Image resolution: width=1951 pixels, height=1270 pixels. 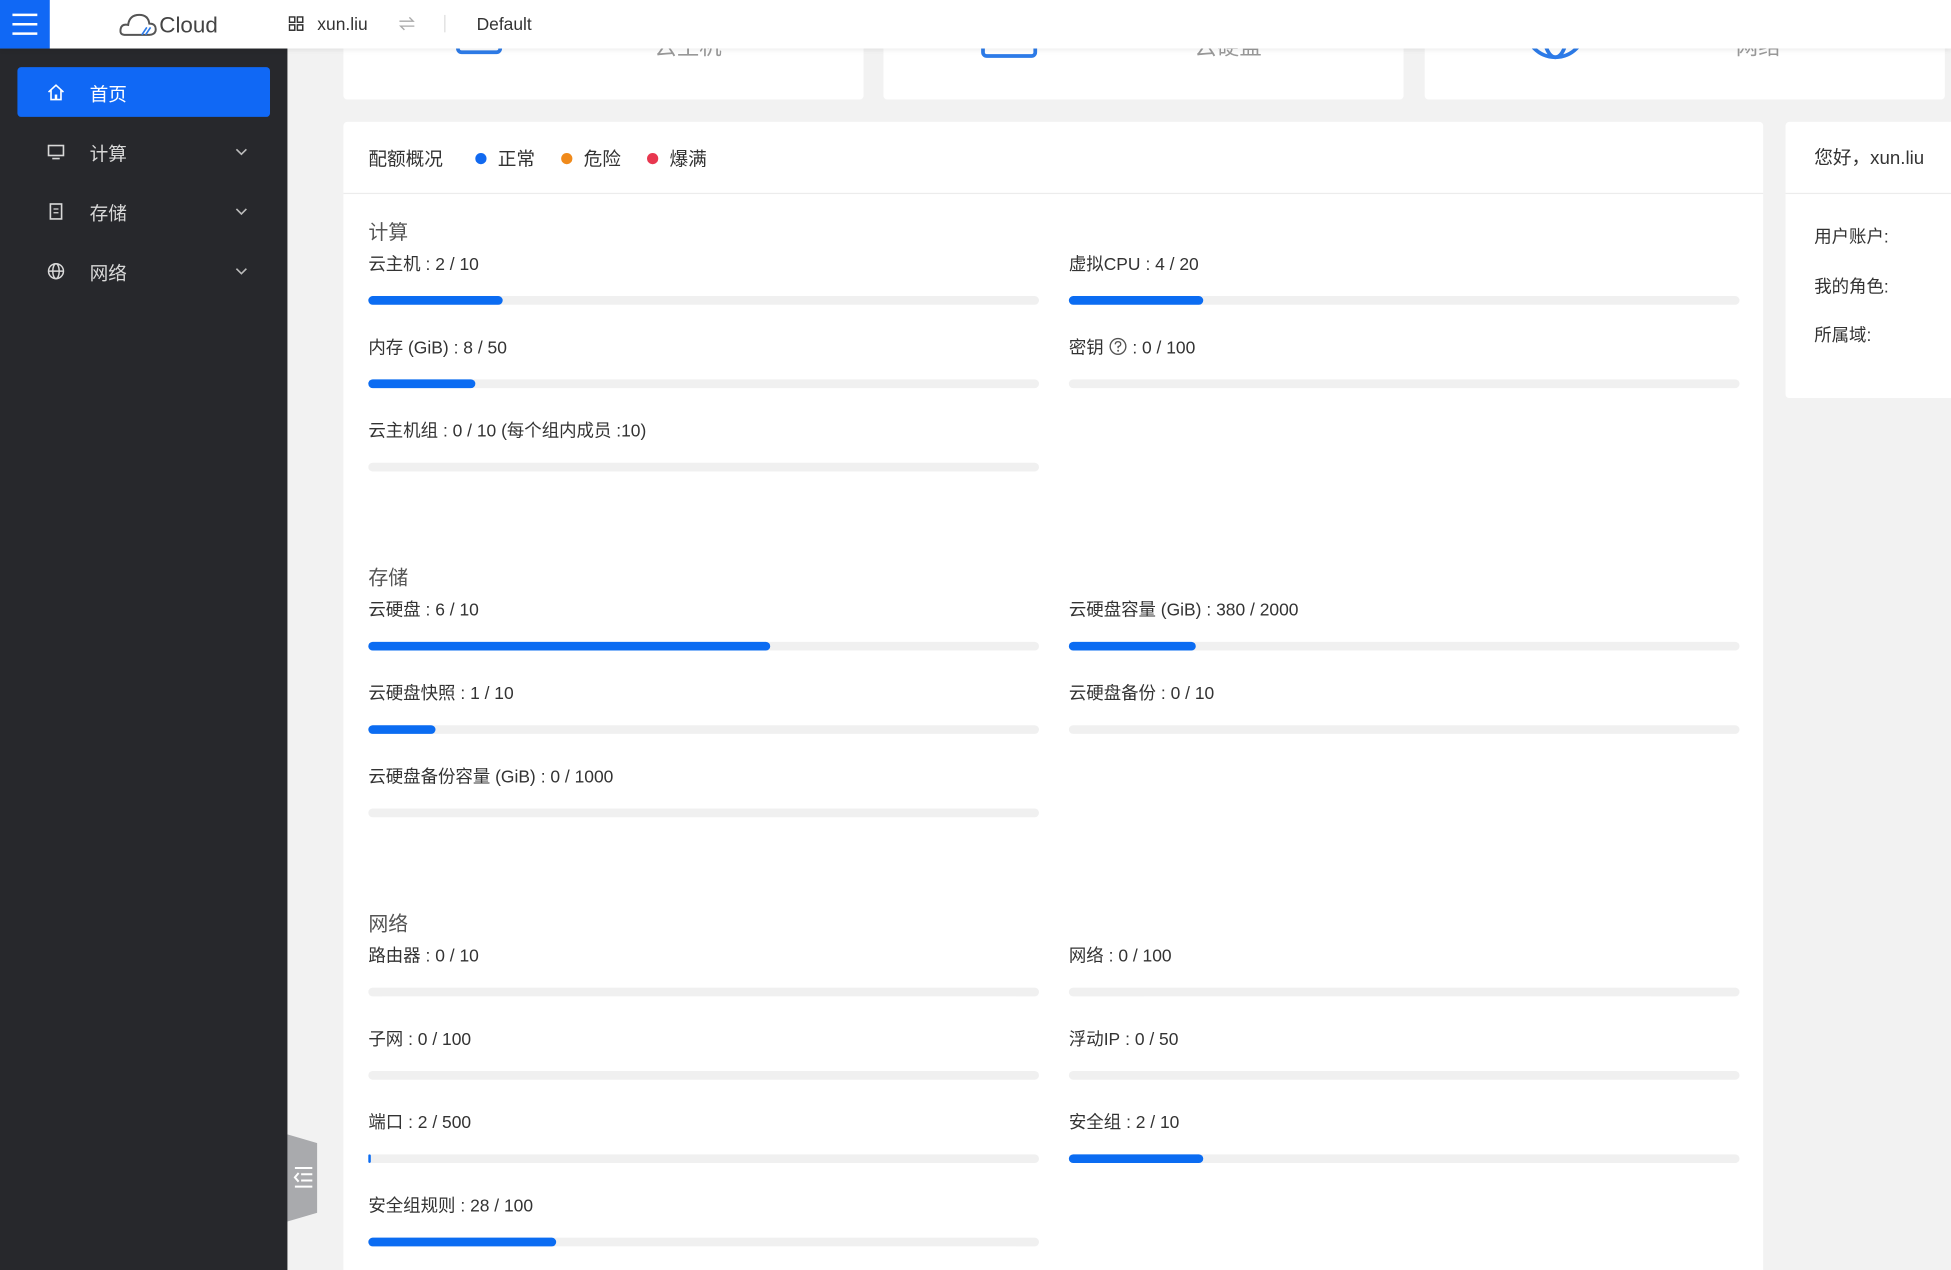 I want to click on quota-label: 云硬盘, so click(x=394, y=609).